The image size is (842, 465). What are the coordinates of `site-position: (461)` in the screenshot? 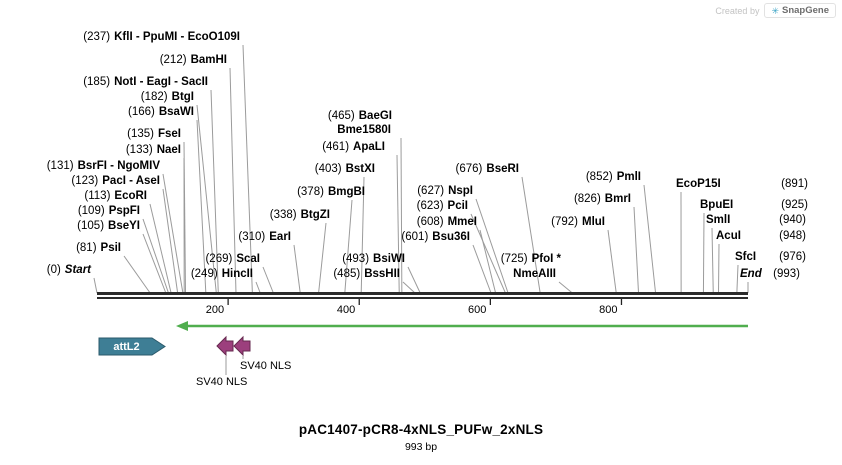 It's located at (336, 147).